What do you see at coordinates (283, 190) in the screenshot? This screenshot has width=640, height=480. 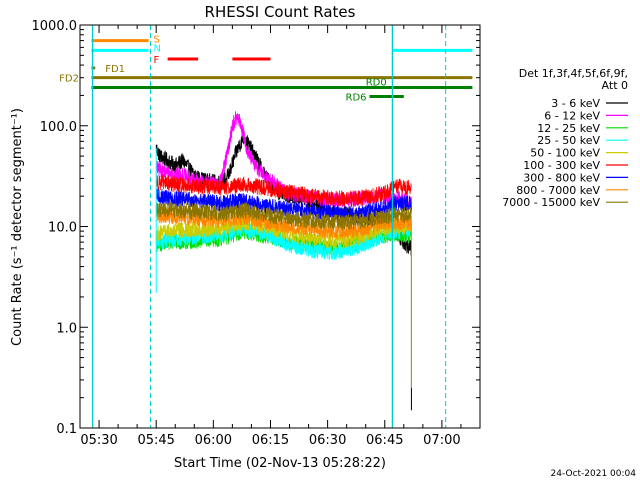 I see `series-line-100-300-kev` at bounding box center [283, 190].